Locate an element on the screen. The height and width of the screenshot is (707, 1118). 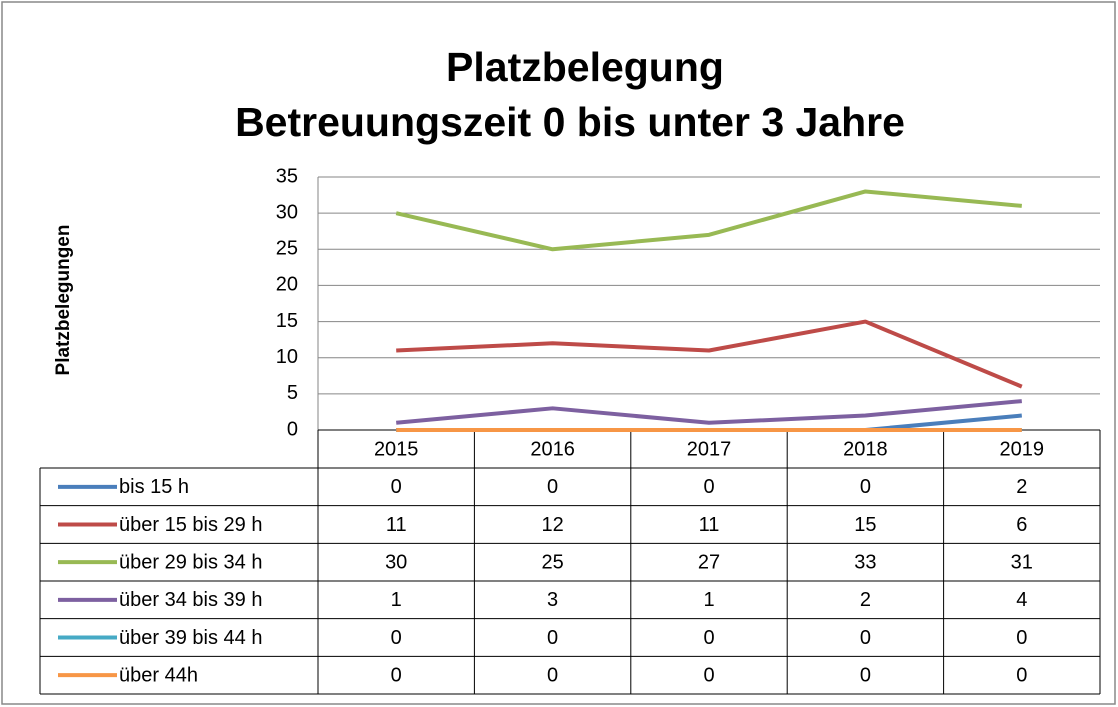
x-tick-label: 2016 is located at coordinates (552, 449).